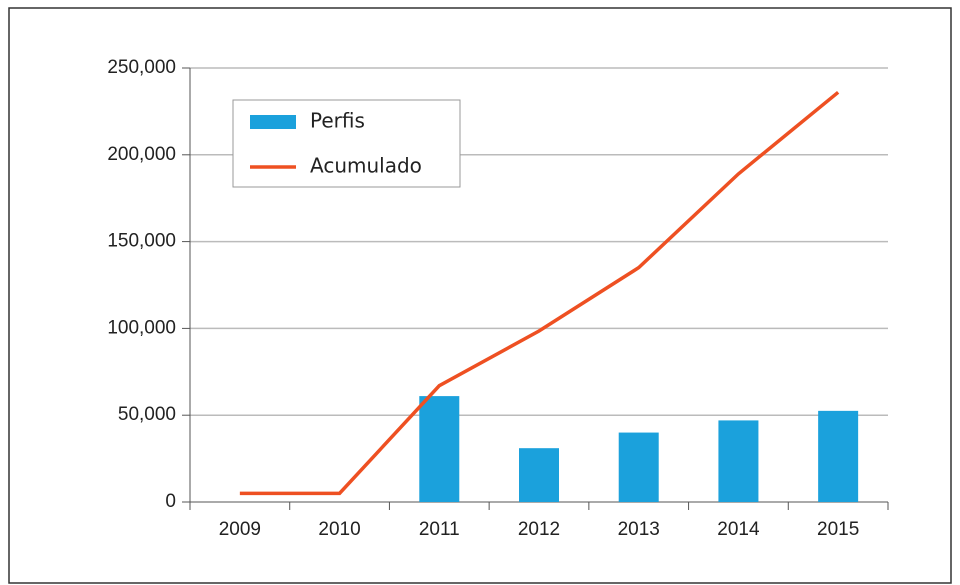 The image size is (960, 585). I want to click on x-tick-label: 2013, so click(639, 529).